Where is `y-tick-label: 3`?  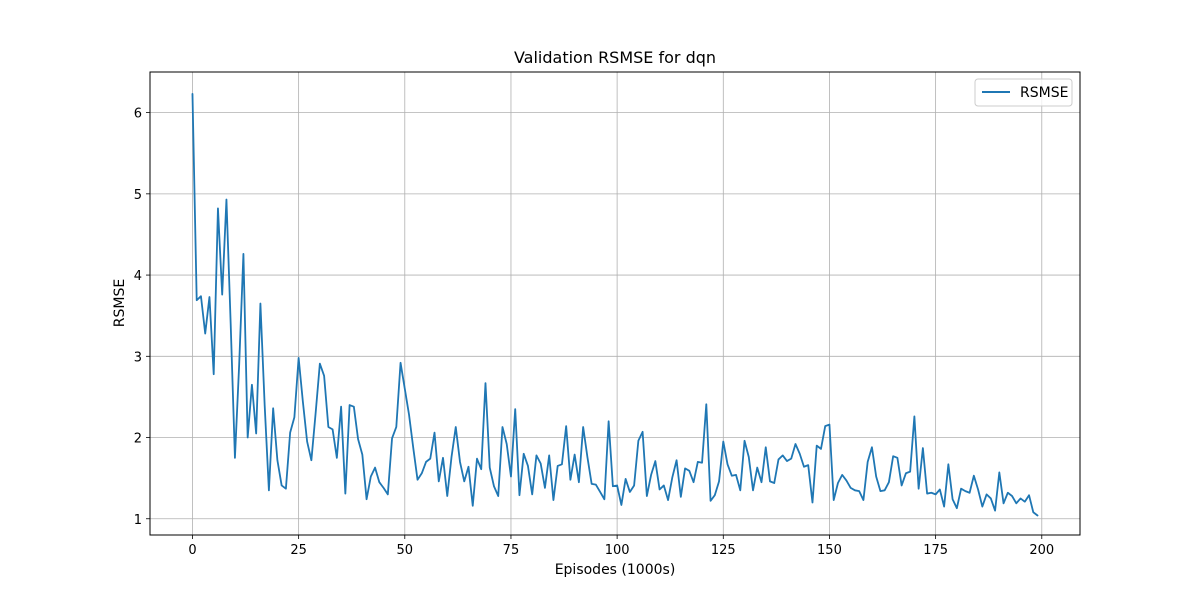
y-tick-label: 3 is located at coordinates (138, 357).